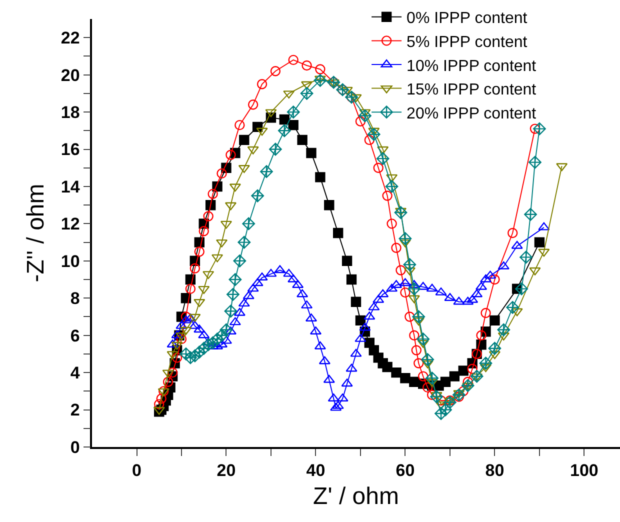 The height and width of the screenshot is (522, 620). I want to click on x-tick-label: 40, so click(316, 470).